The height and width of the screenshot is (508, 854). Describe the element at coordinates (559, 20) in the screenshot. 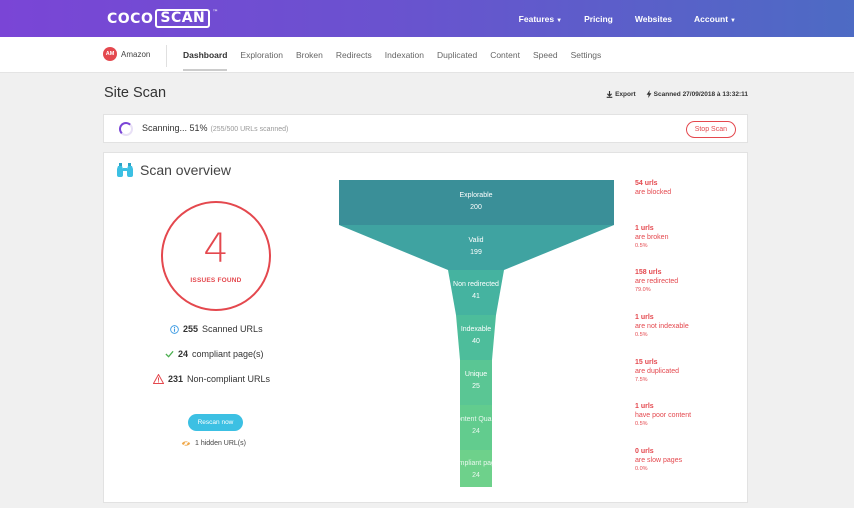

I see `caret-down-icon: ▼` at that location.